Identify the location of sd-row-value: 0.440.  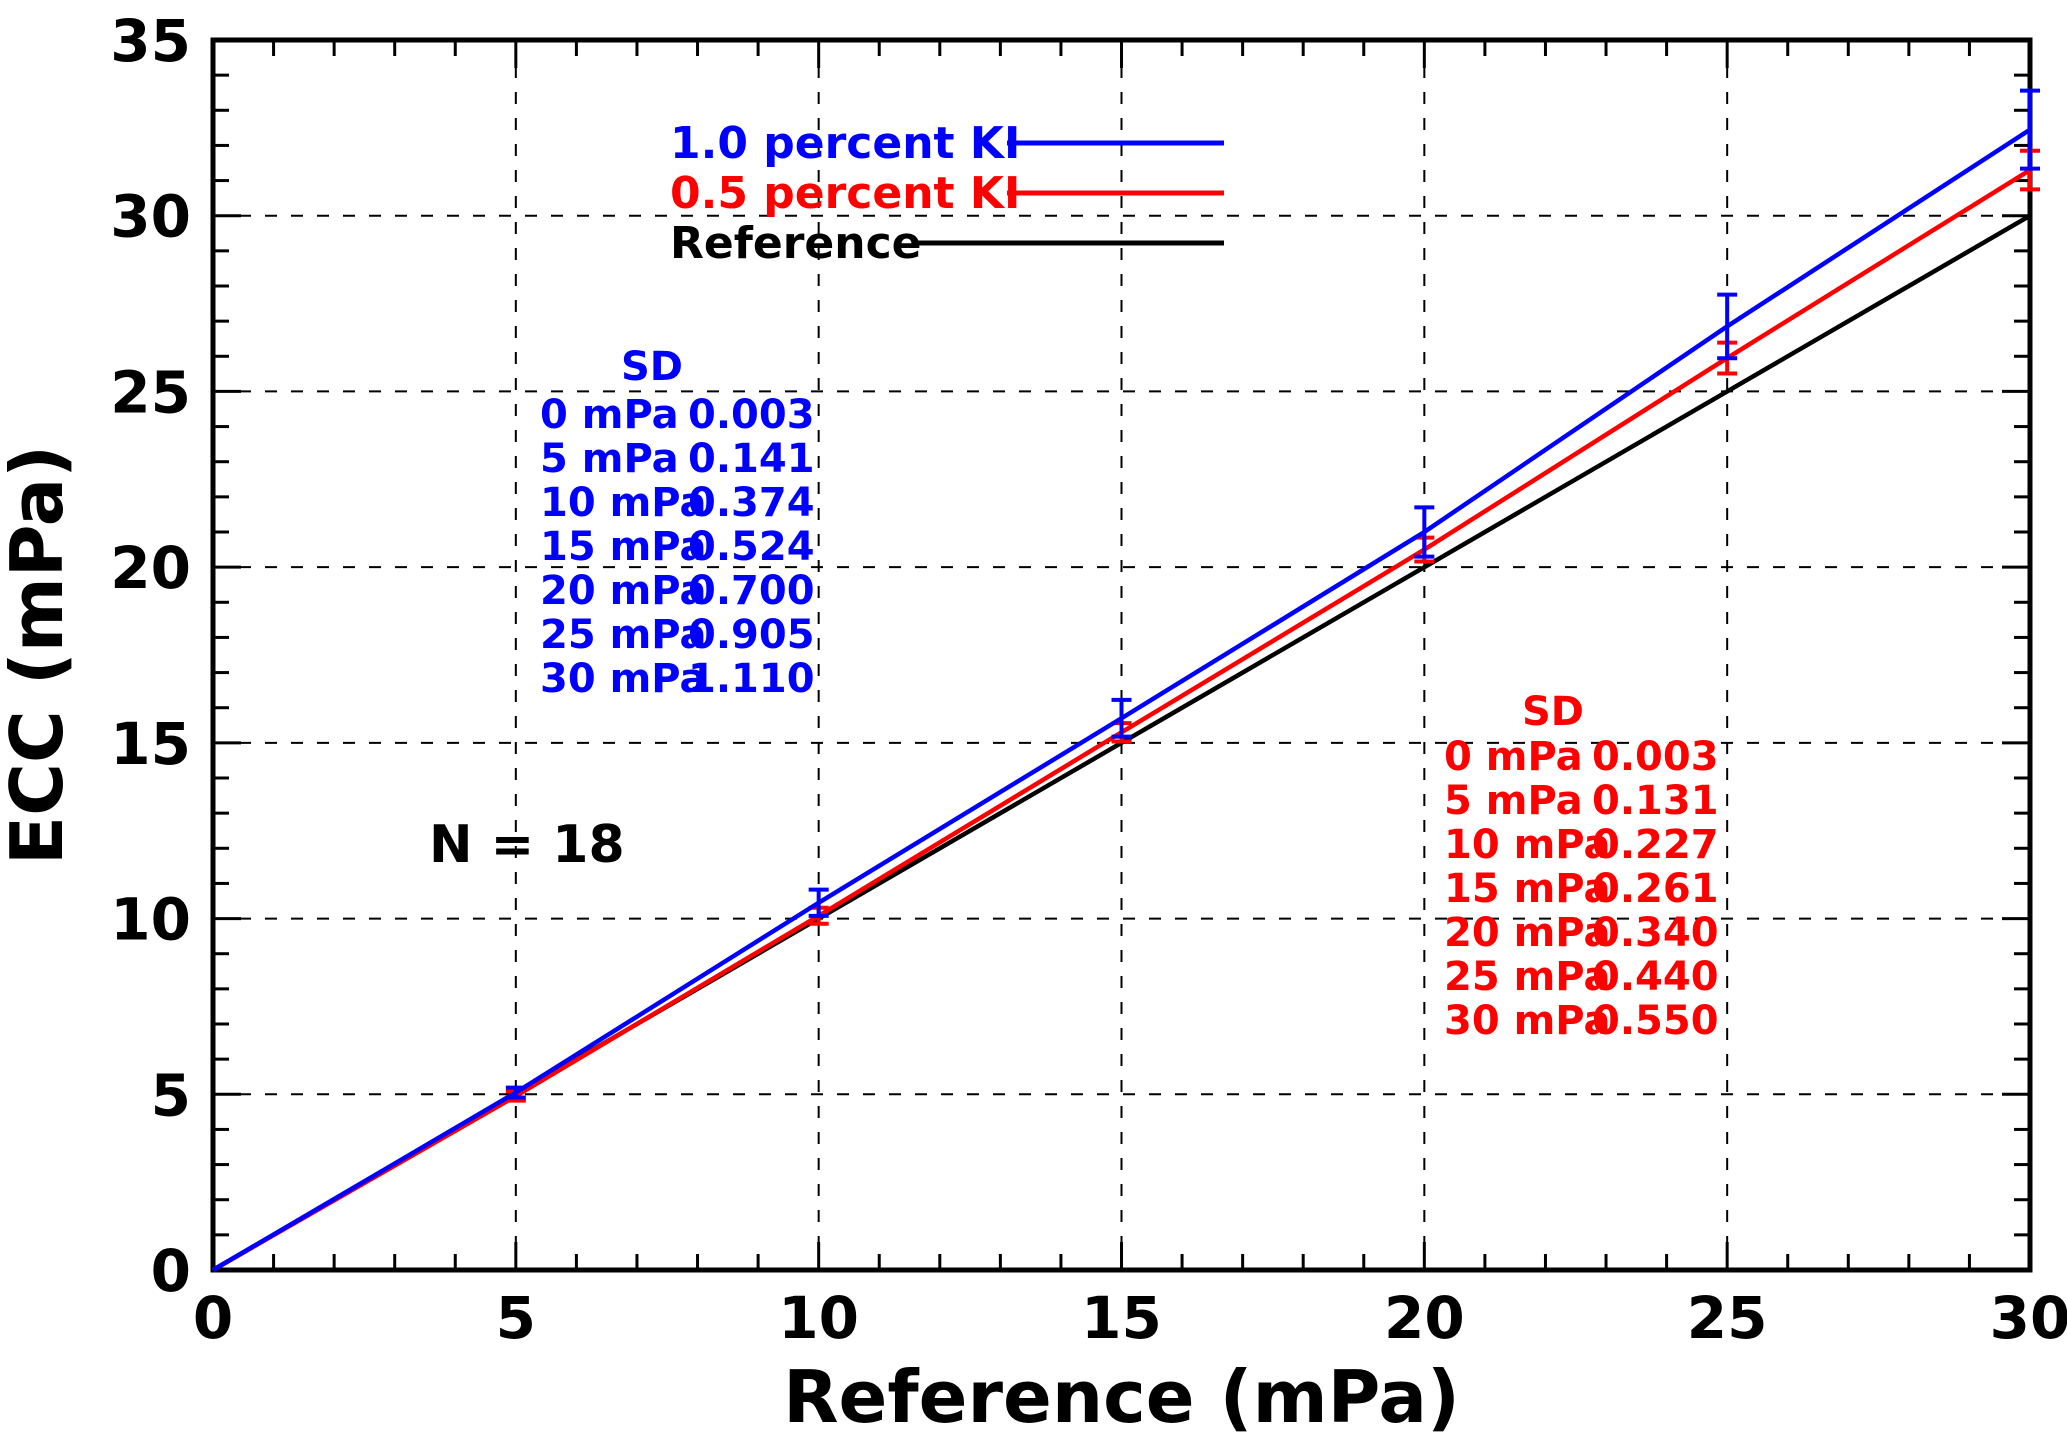
(1655, 977).